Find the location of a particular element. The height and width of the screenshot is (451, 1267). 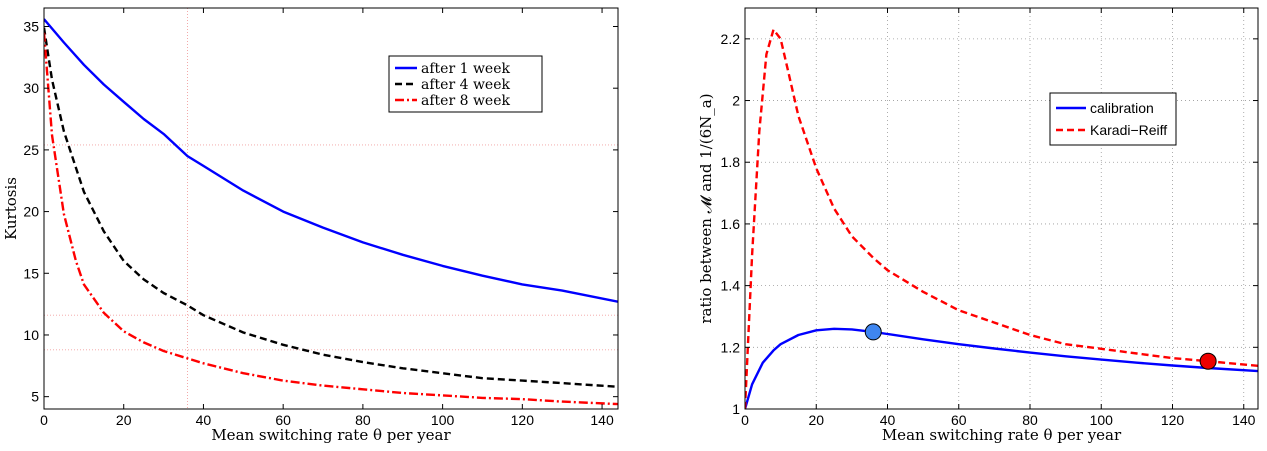

right-x-axis-label: Mean switching rate θ per year is located at coordinates (1002, 435).